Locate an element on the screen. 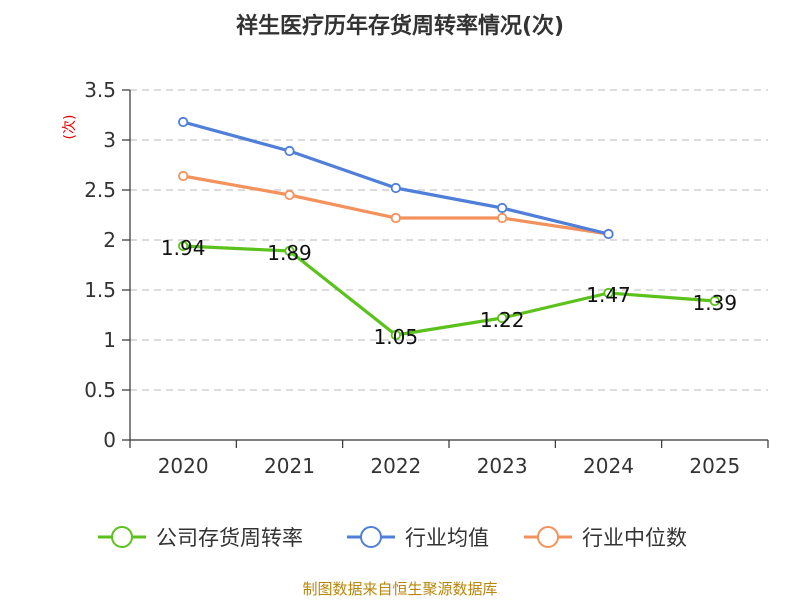 The width and height of the screenshot is (800, 600). x-tick-label: 2020 is located at coordinates (183, 466).